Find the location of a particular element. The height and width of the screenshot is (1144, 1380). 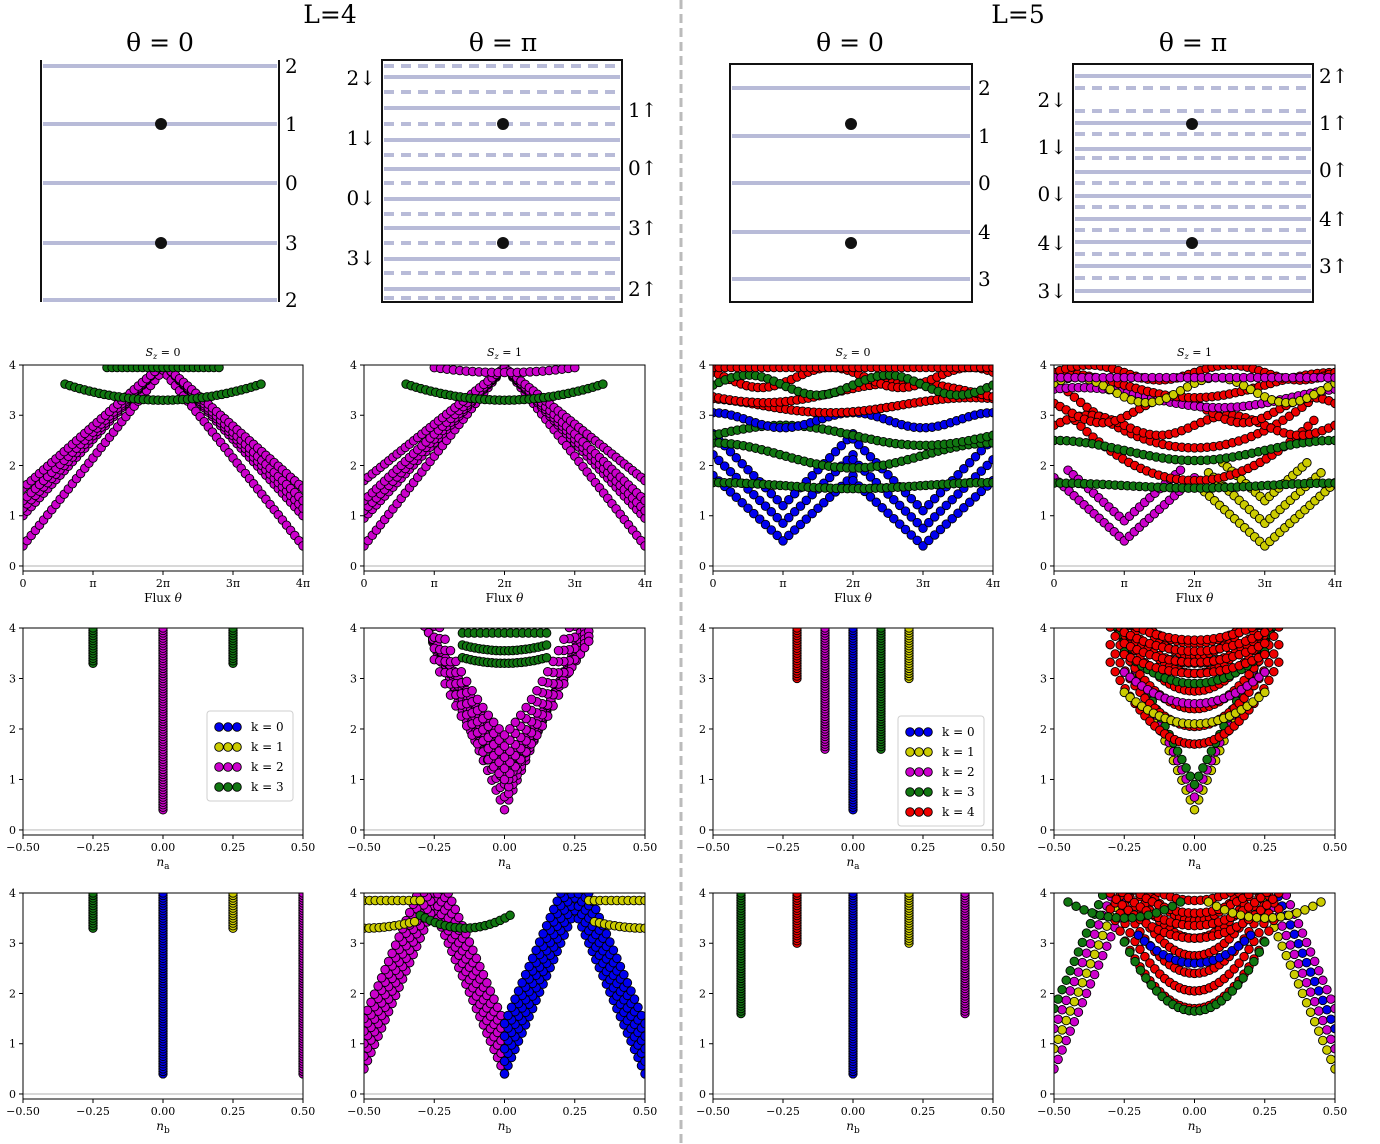

x-axis-label: na is located at coordinates (163, 863).